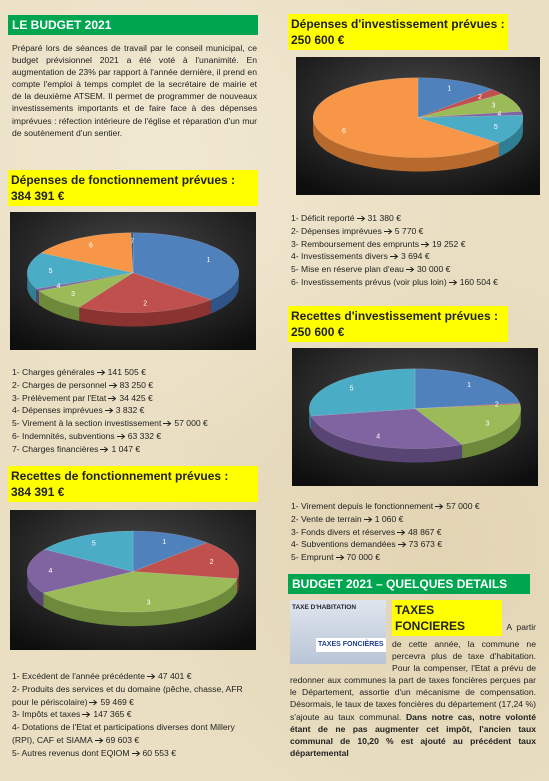 Image resolution: width=549 pixels, height=781 pixels. I want to click on item-label: 1- Excédent de l'année précédente, so click(79, 676).